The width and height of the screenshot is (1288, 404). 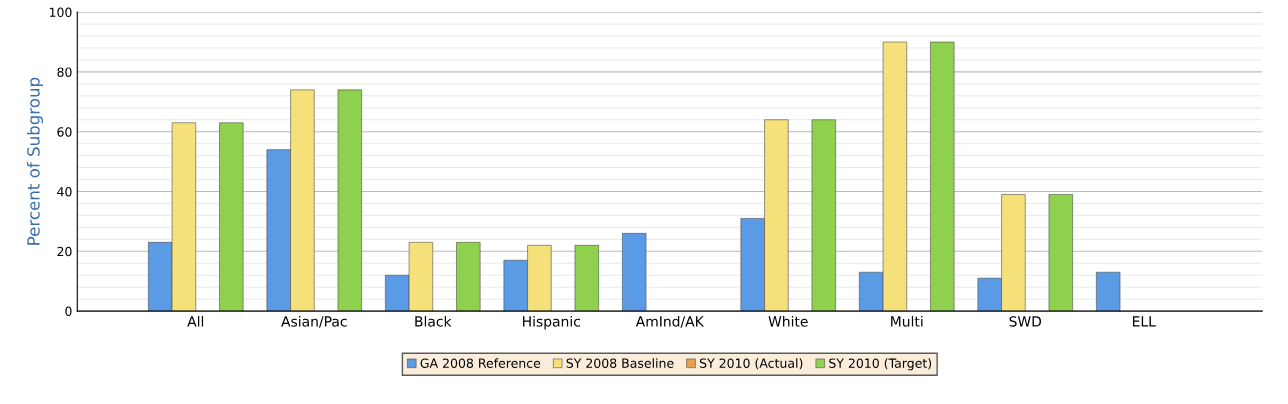 I want to click on x-tick-label: SWD, so click(x=1025, y=321).